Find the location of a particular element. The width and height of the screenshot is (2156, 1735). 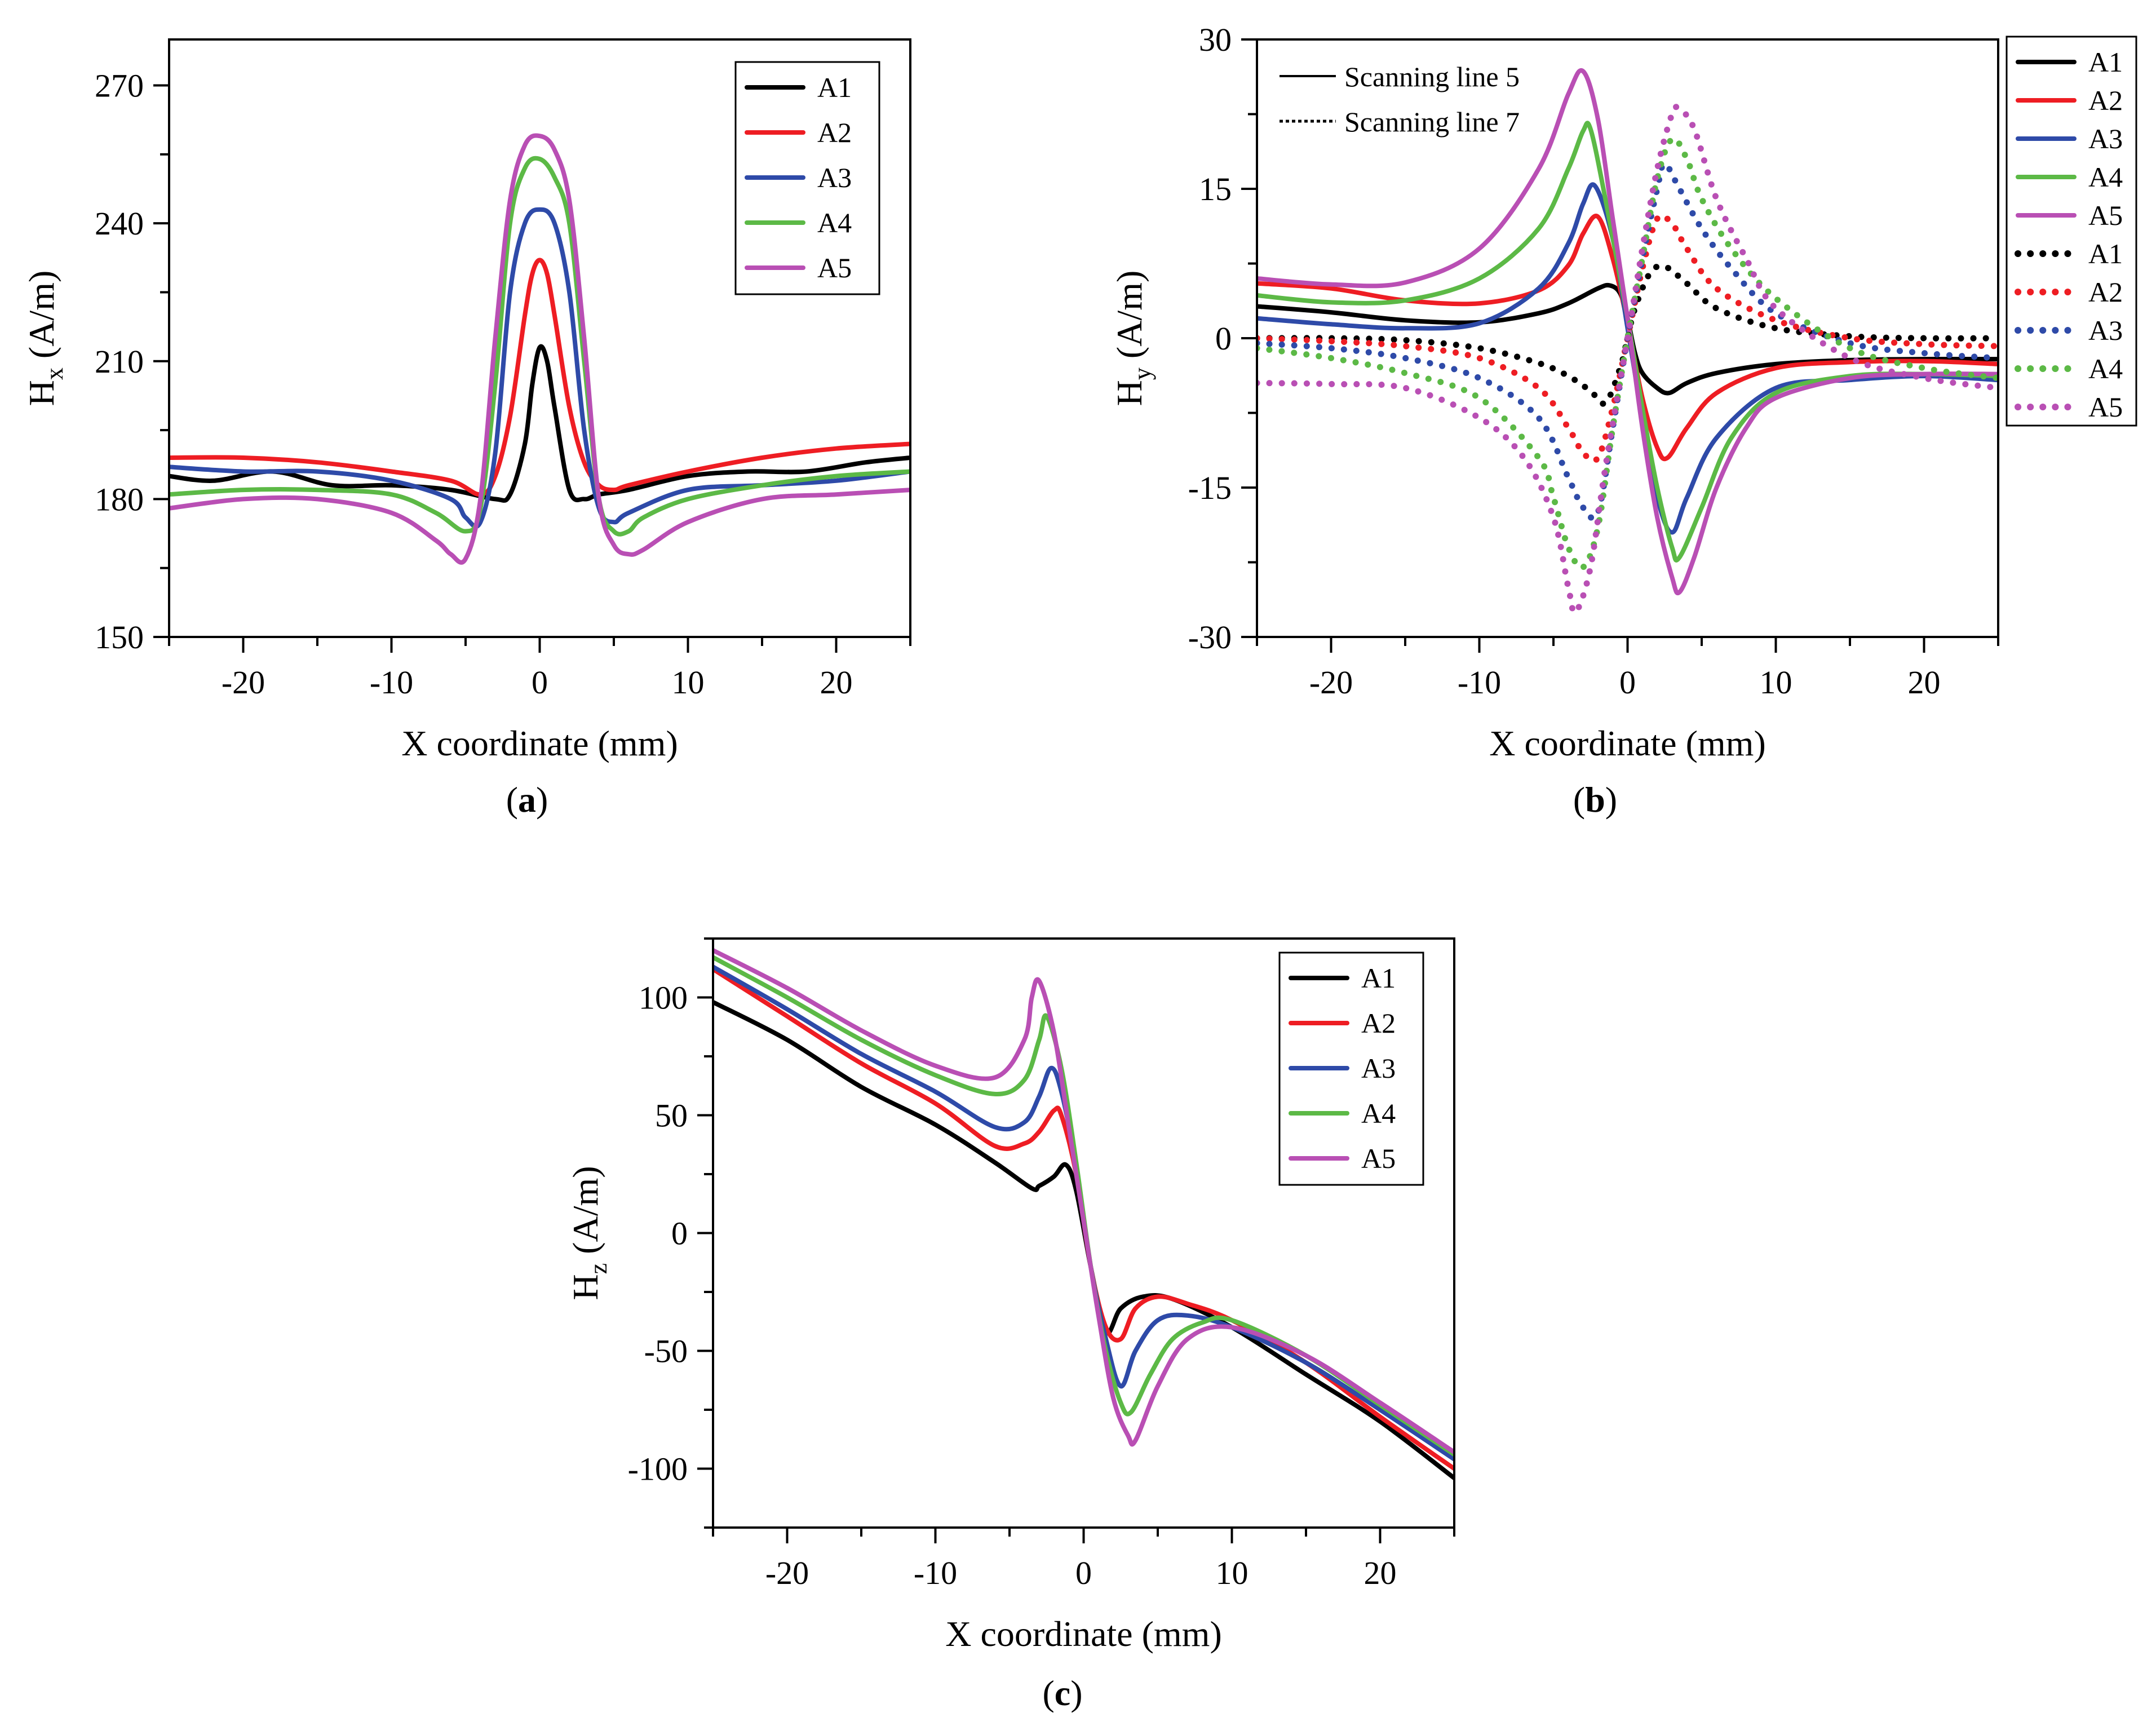

y-tick-label: -15 is located at coordinates (1210, 488).